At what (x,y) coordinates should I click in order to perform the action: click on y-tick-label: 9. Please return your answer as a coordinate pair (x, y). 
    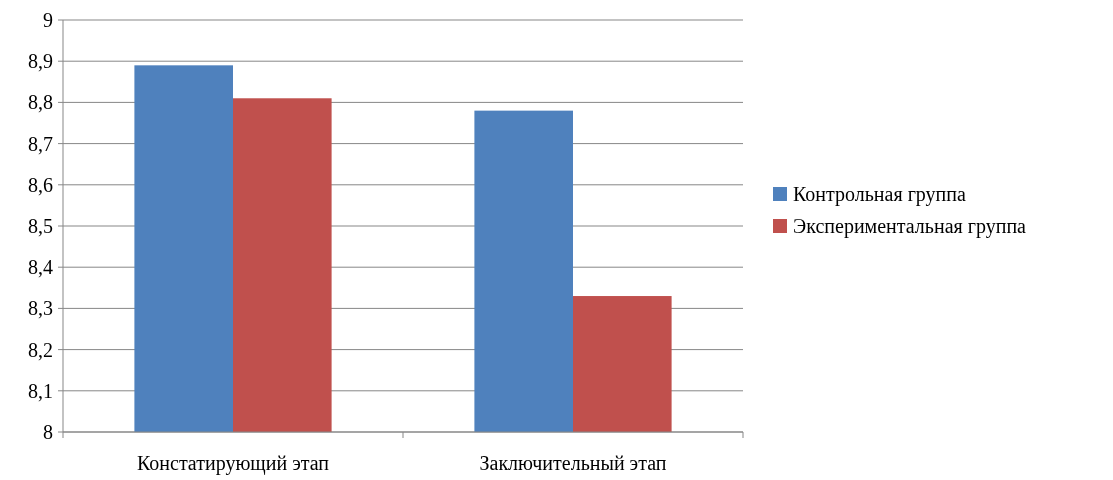
    Looking at the image, I should click on (48, 20).